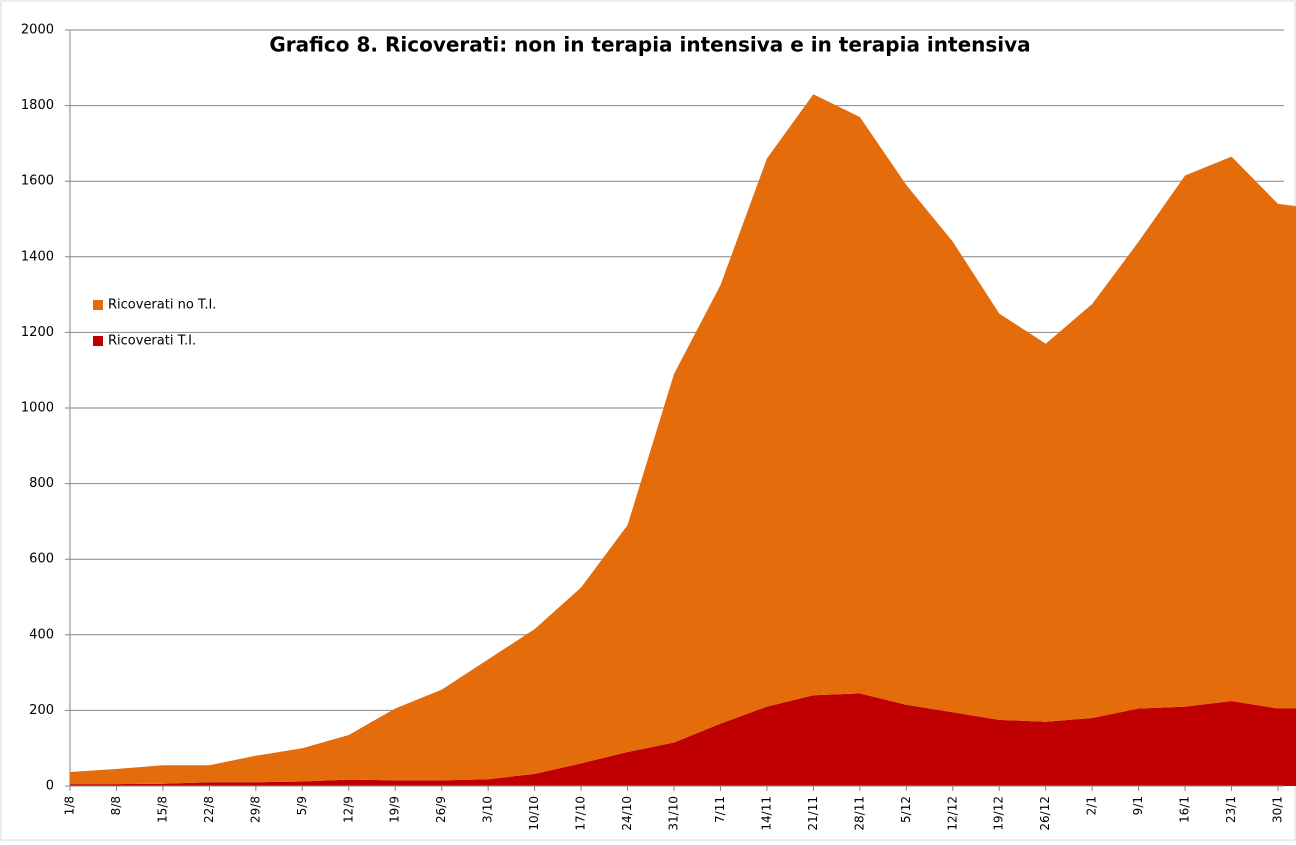 This screenshot has height=845, width=1296. Describe the element at coordinates (209, 809) in the screenshot. I see `x-tick-label: 22/8` at that location.